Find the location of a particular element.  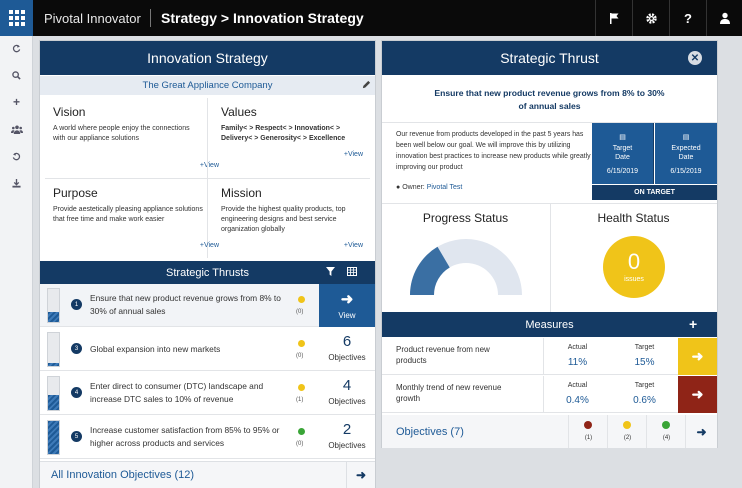

sidebar: + is located at coordinates (16, 262).